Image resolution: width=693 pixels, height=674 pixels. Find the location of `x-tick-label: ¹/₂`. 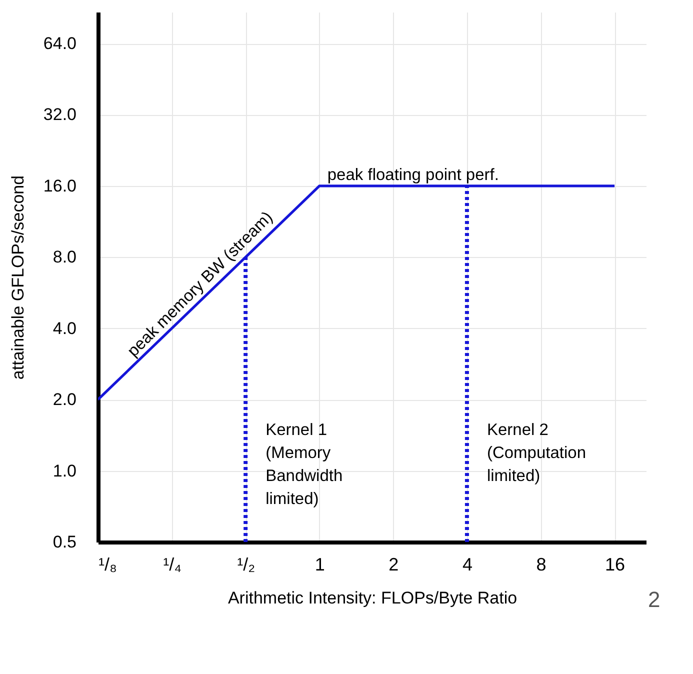

x-tick-label: ¹/₂ is located at coordinates (246, 564).